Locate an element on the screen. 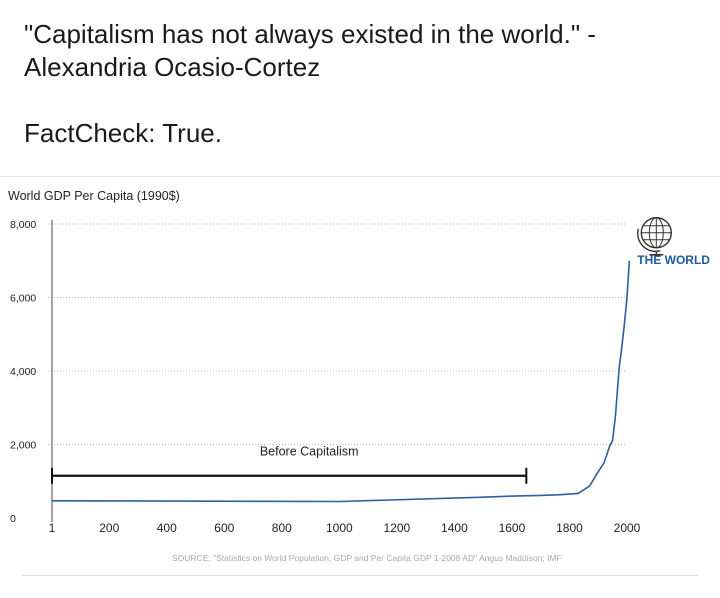  the-world-label: THE WORLD is located at coordinates (673, 260).